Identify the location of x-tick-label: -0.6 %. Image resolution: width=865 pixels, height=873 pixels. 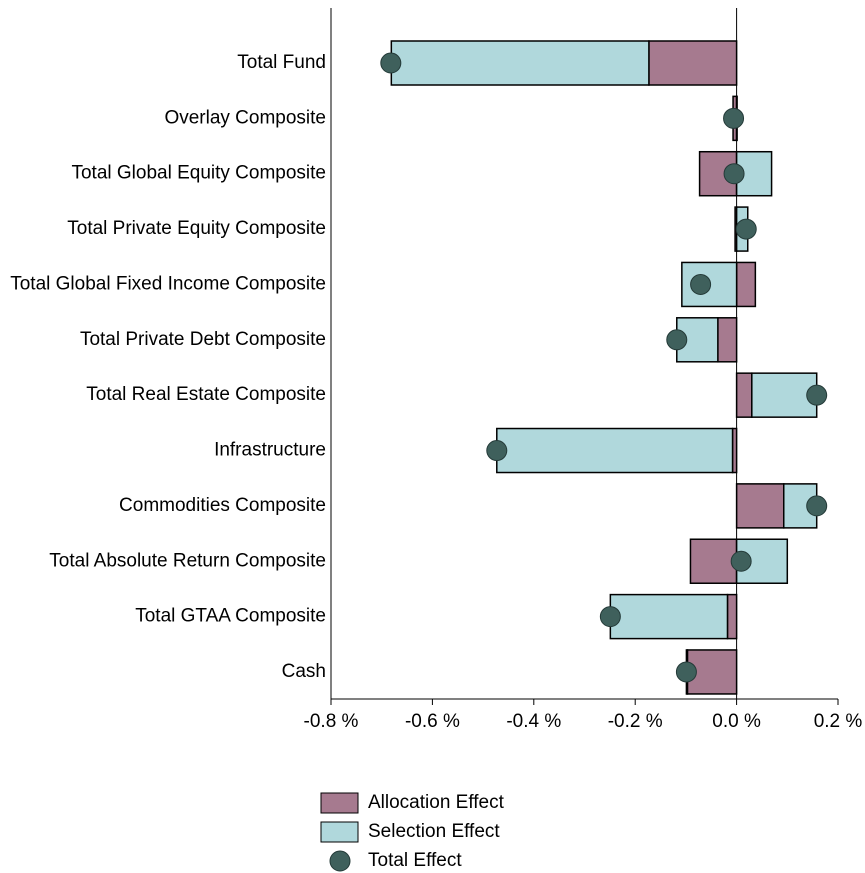
(432, 721).